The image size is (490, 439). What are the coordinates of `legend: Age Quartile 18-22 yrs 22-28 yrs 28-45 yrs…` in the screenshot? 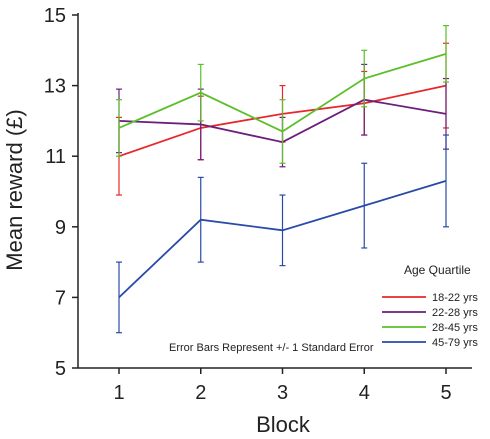 It's located at (430, 306).